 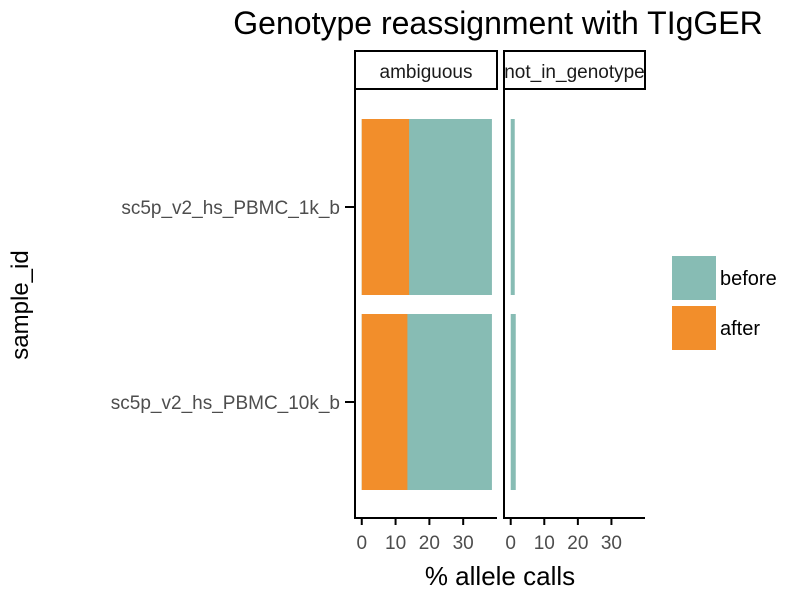 I want to click on facet-strip-label: not_in_genotype, so click(x=574, y=72).